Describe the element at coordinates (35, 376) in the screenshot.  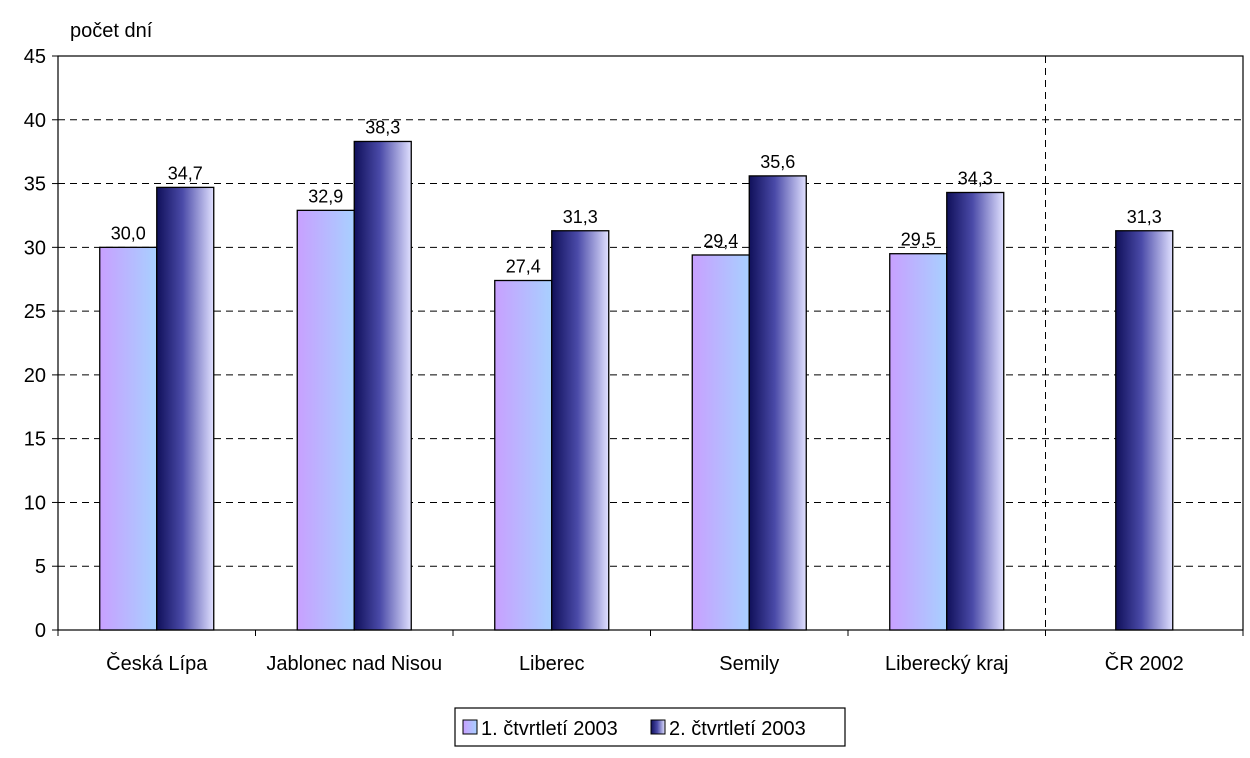
I see `y-tick-label: 20` at that location.